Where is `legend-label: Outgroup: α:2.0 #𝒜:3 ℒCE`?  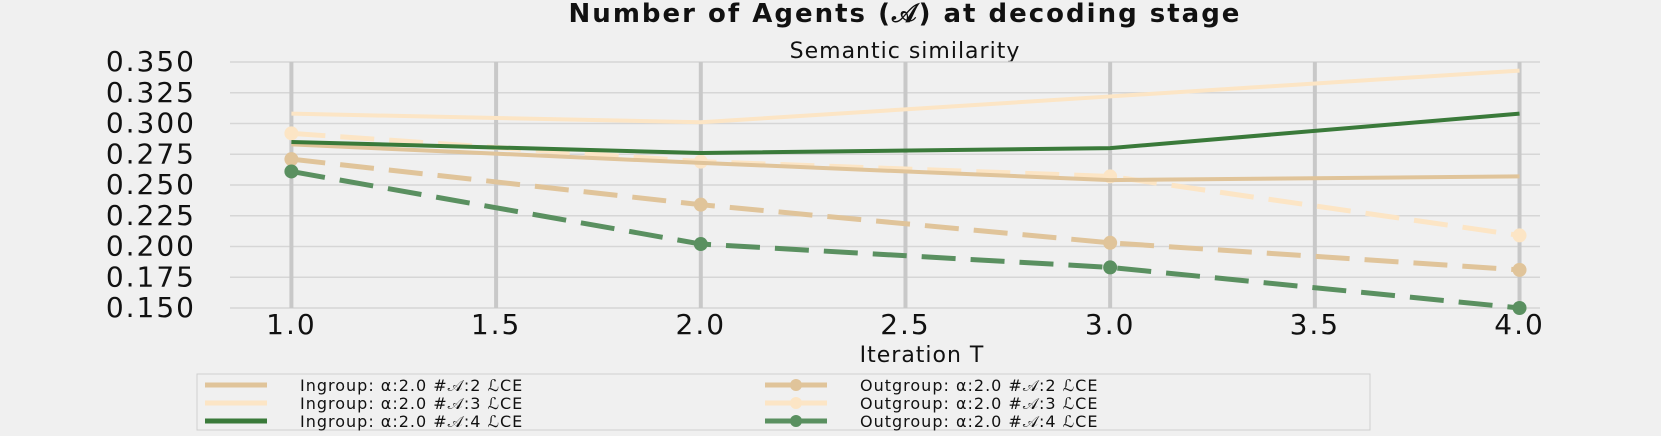
legend-label: Outgroup: α:2.0 #𝒜:3 ℒCE is located at coordinates (979, 403).